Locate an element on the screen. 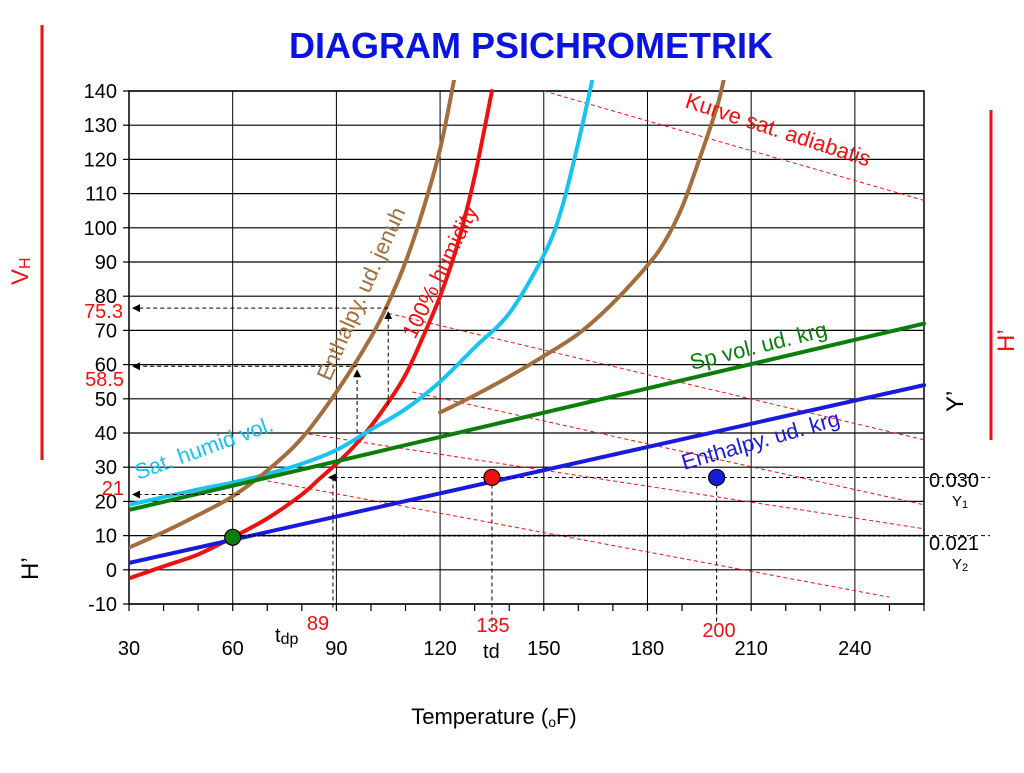 This screenshot has width=1024, height=773. point-dry-bulb is located at coordinates (492, 477).